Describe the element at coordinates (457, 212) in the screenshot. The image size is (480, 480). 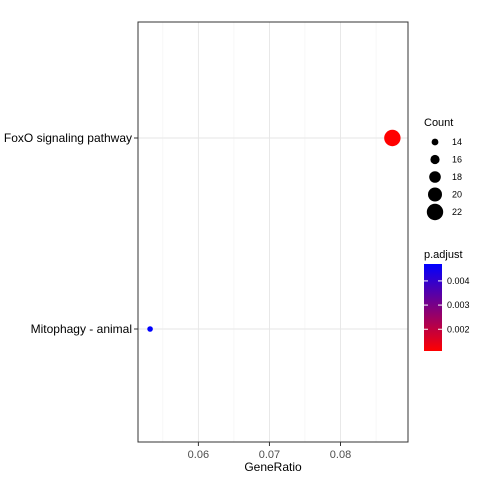
I see `count-legend-label: 22` at that location.